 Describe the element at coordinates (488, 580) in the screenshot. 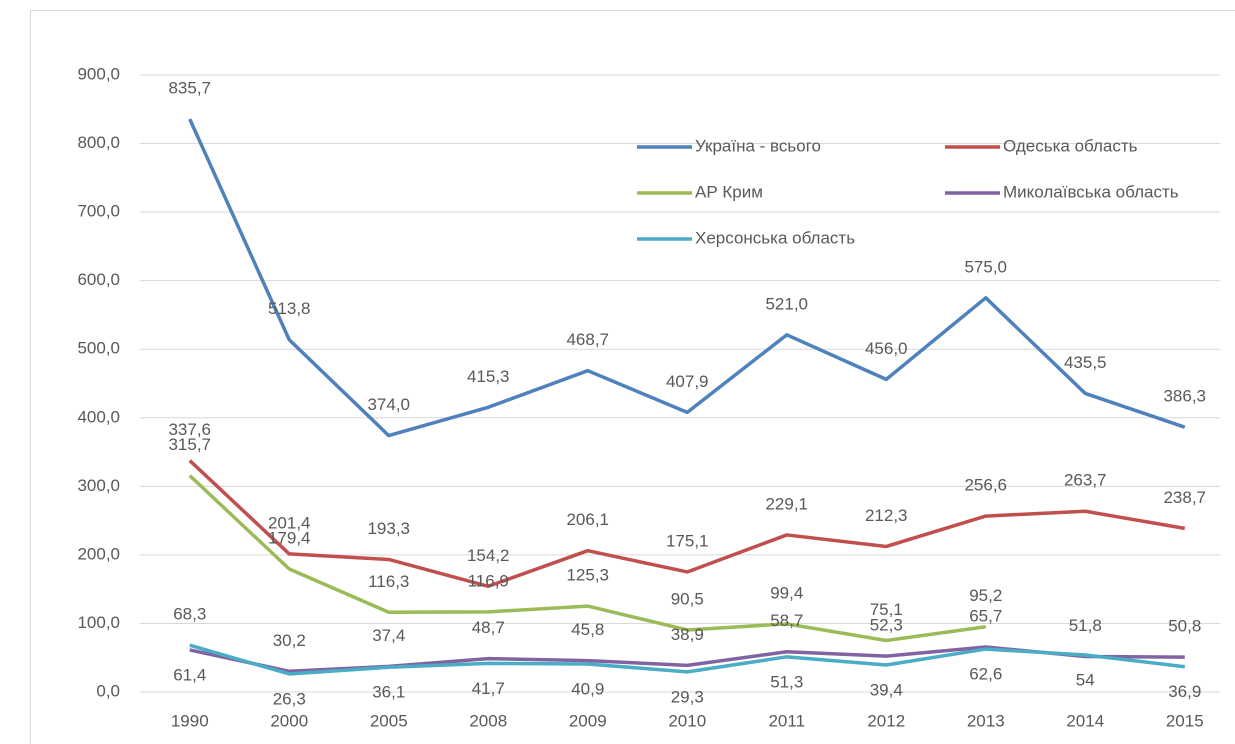

I see `data-label: 116,9` at that location.